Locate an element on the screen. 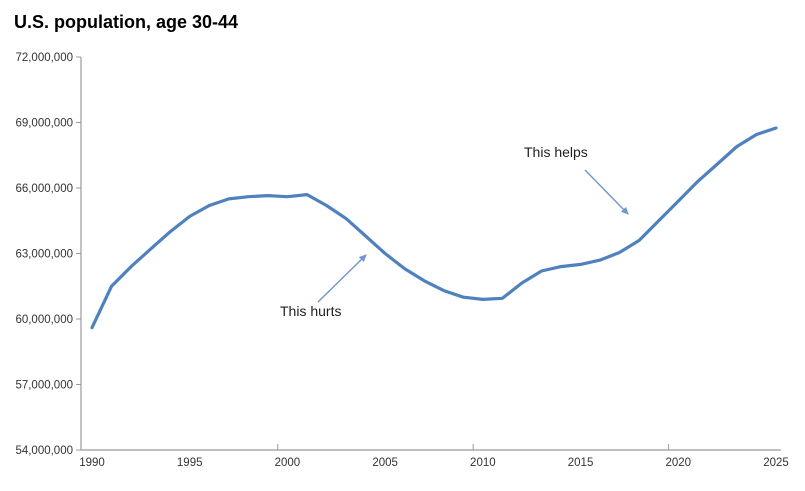  x-axis-tick-label: 2000 is located at coordinates (288, 463).